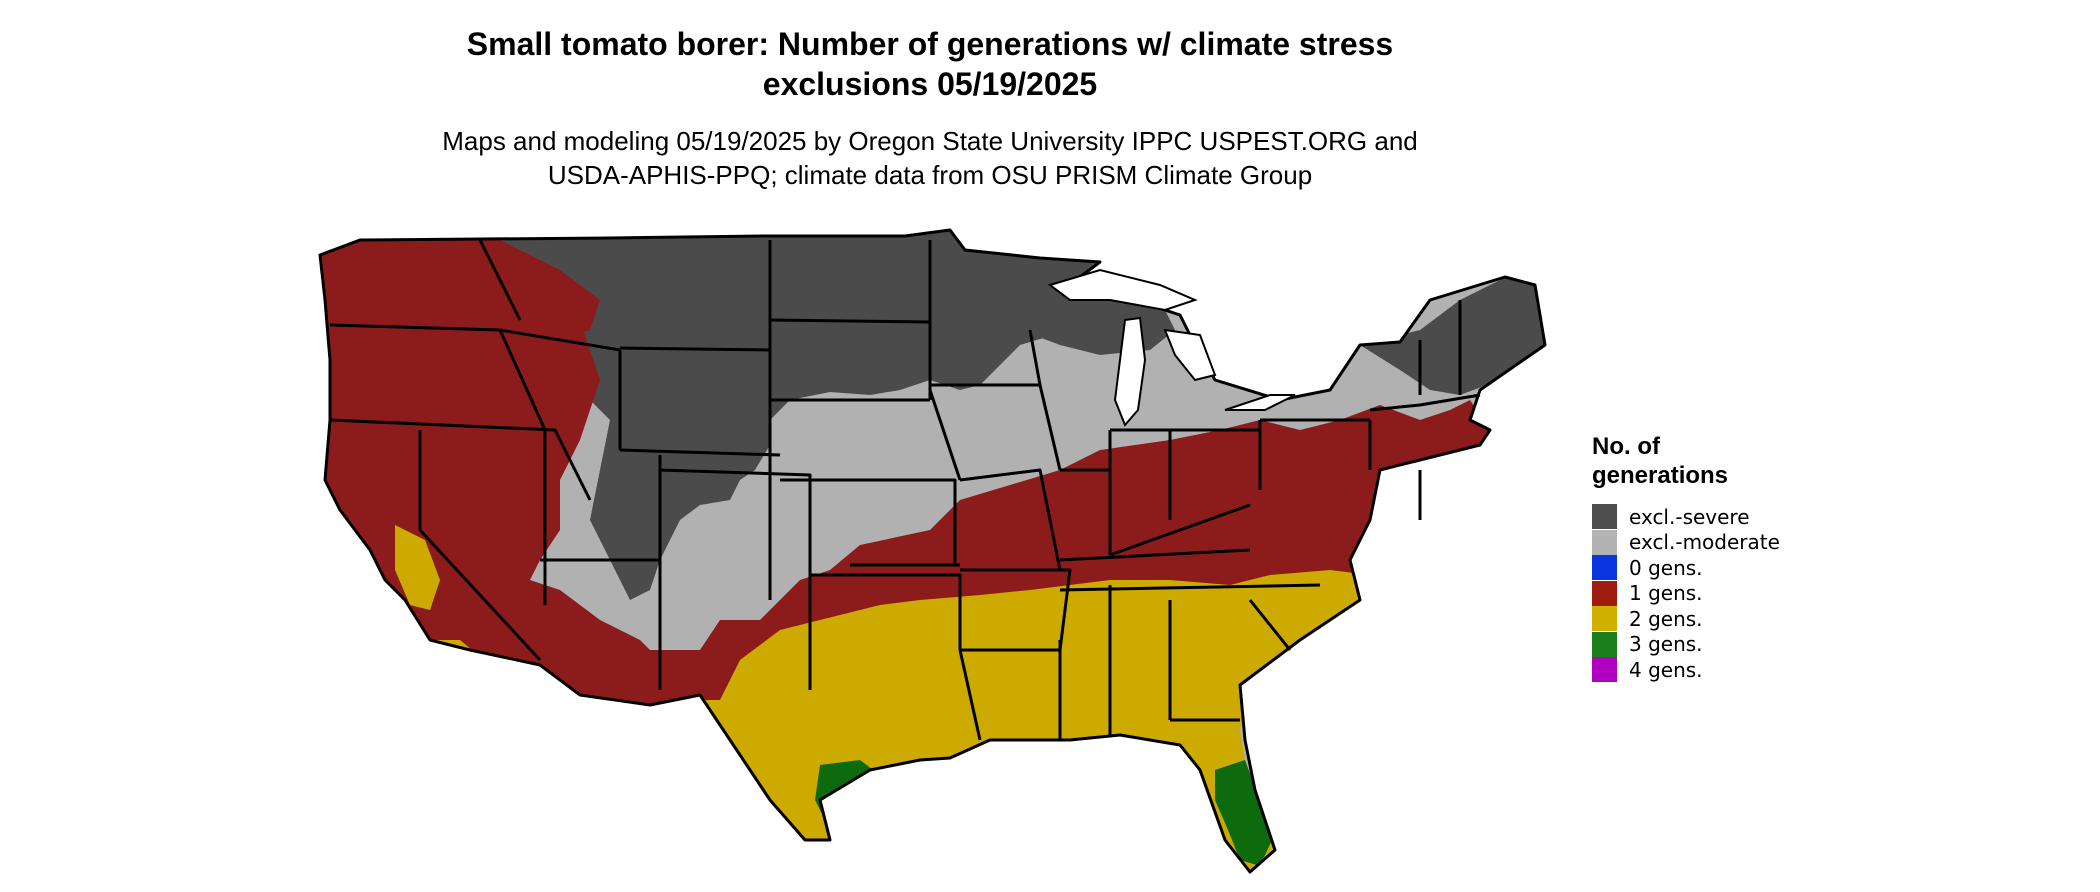 The height and width of the screenshot is (892, 2100). What do you see at coordinates (1686, 461) in the screenshot?
I see `legend-title: No. of generations` at bounding box center [1686, 461].